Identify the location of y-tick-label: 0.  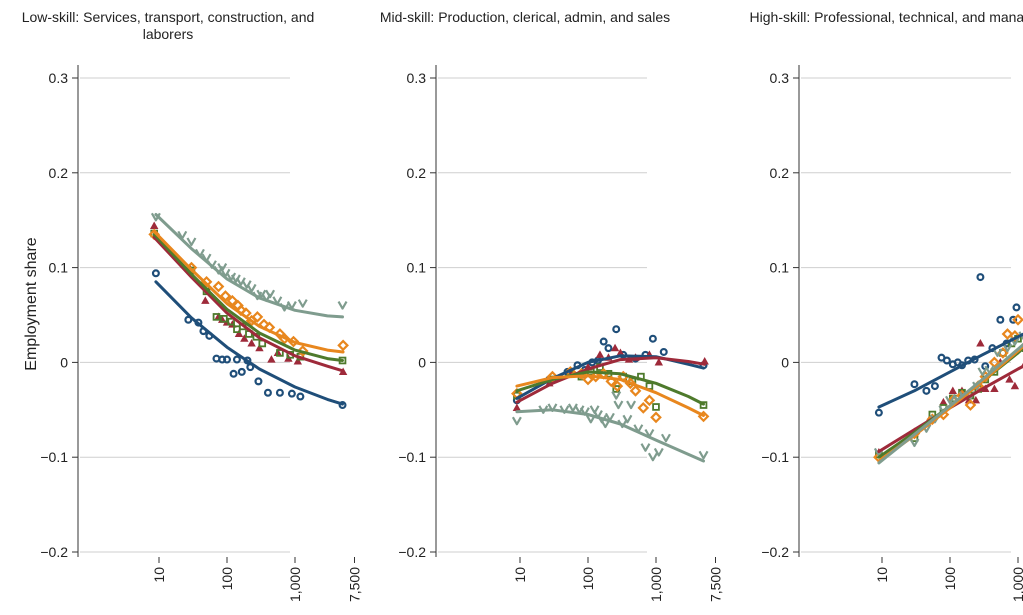
(64, 362).